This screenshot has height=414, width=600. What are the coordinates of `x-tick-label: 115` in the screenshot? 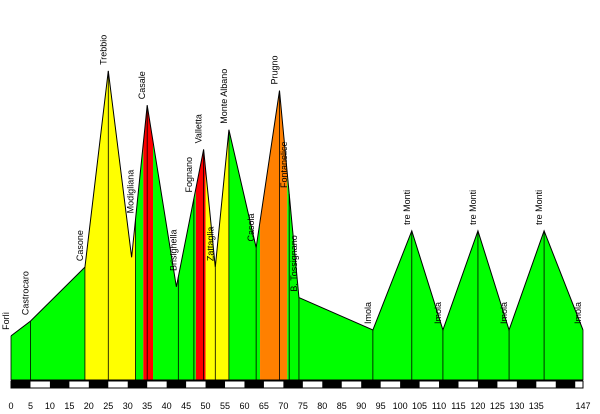 It's located at (458, 406).